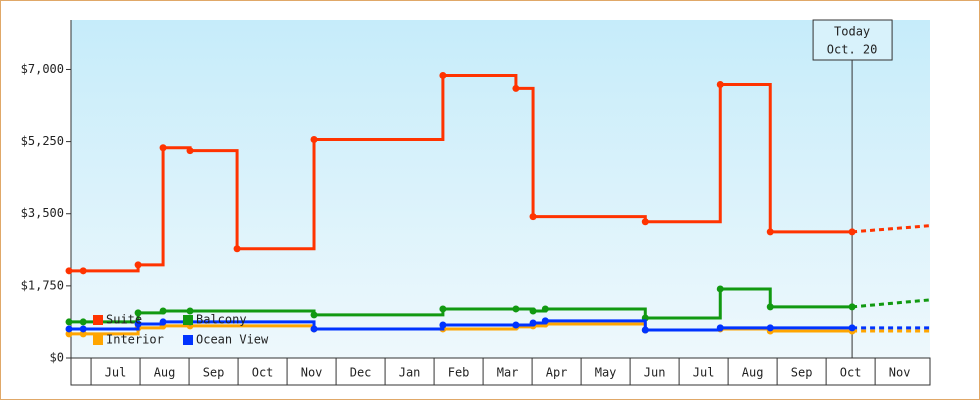 The image size is (980, 400). What do you see at coordinates (135, 340) in the screenshot?
I see `legend-label: Interior` at bounding box center [135, 340].